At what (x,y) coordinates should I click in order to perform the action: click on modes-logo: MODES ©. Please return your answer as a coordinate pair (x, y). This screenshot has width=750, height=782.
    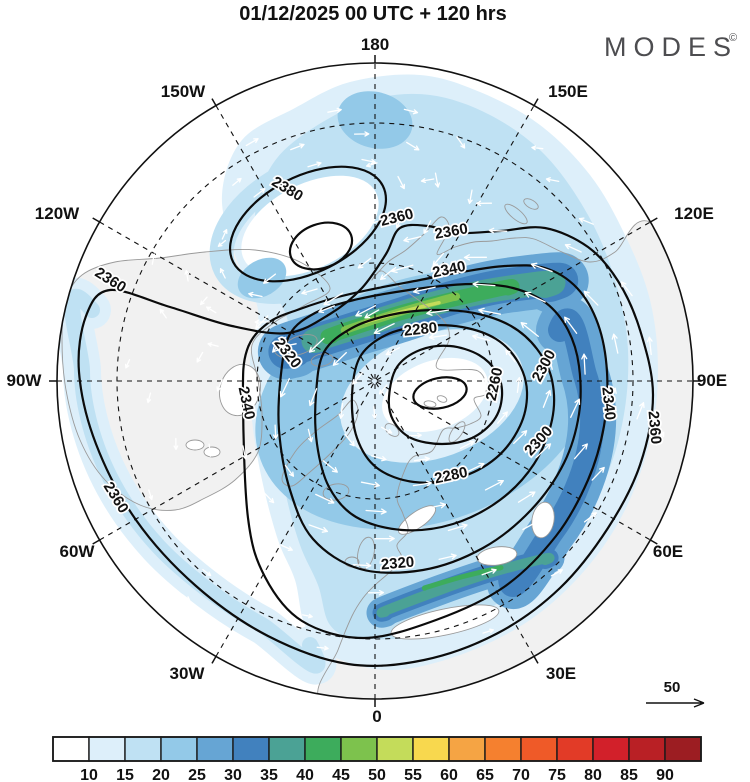
    Looking at the image, I should click on (671, 47).